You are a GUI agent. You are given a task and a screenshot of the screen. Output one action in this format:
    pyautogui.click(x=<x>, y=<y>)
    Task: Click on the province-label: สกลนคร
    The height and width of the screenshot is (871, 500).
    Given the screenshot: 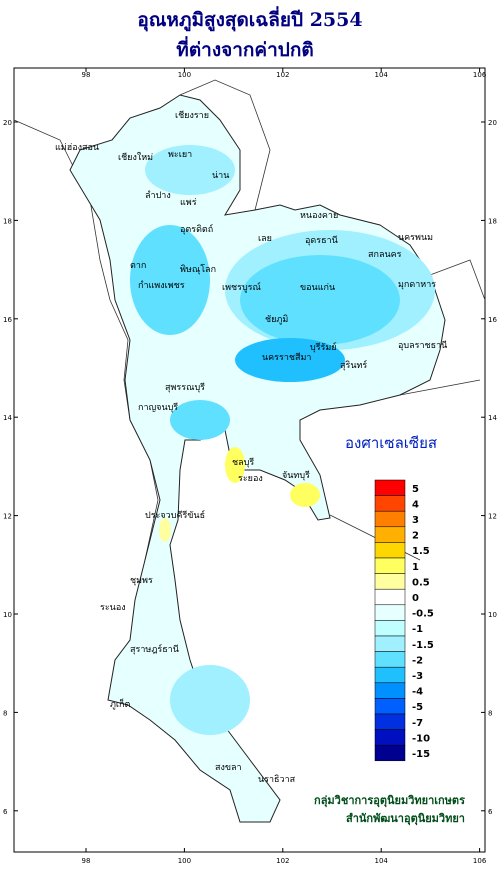 What is the action you would take?
    pyautogui.click(x=385, y=255)
    